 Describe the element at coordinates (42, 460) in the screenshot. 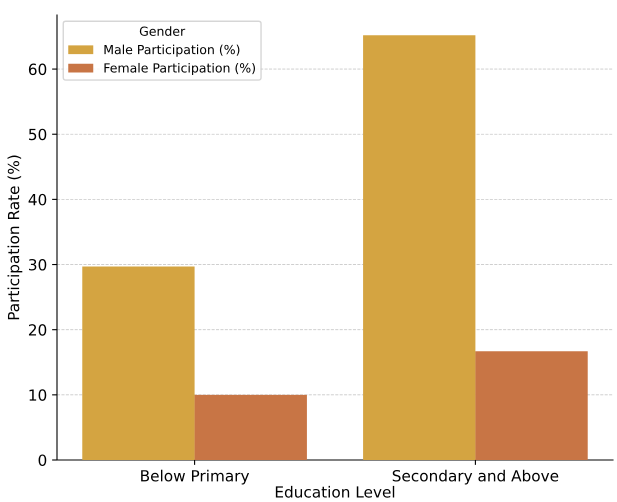

I see `y-tick-label: 0` at that location.